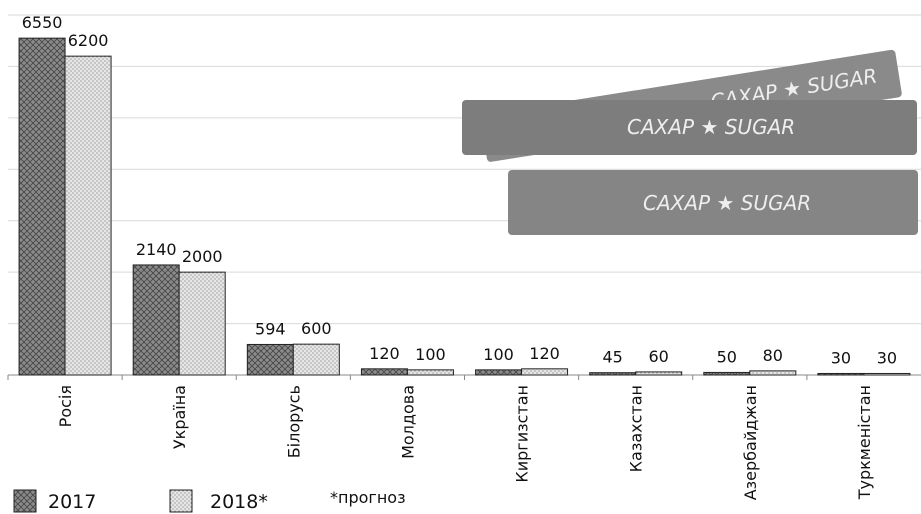  I want to click on legend-label: 2018*, so click(239, 502).